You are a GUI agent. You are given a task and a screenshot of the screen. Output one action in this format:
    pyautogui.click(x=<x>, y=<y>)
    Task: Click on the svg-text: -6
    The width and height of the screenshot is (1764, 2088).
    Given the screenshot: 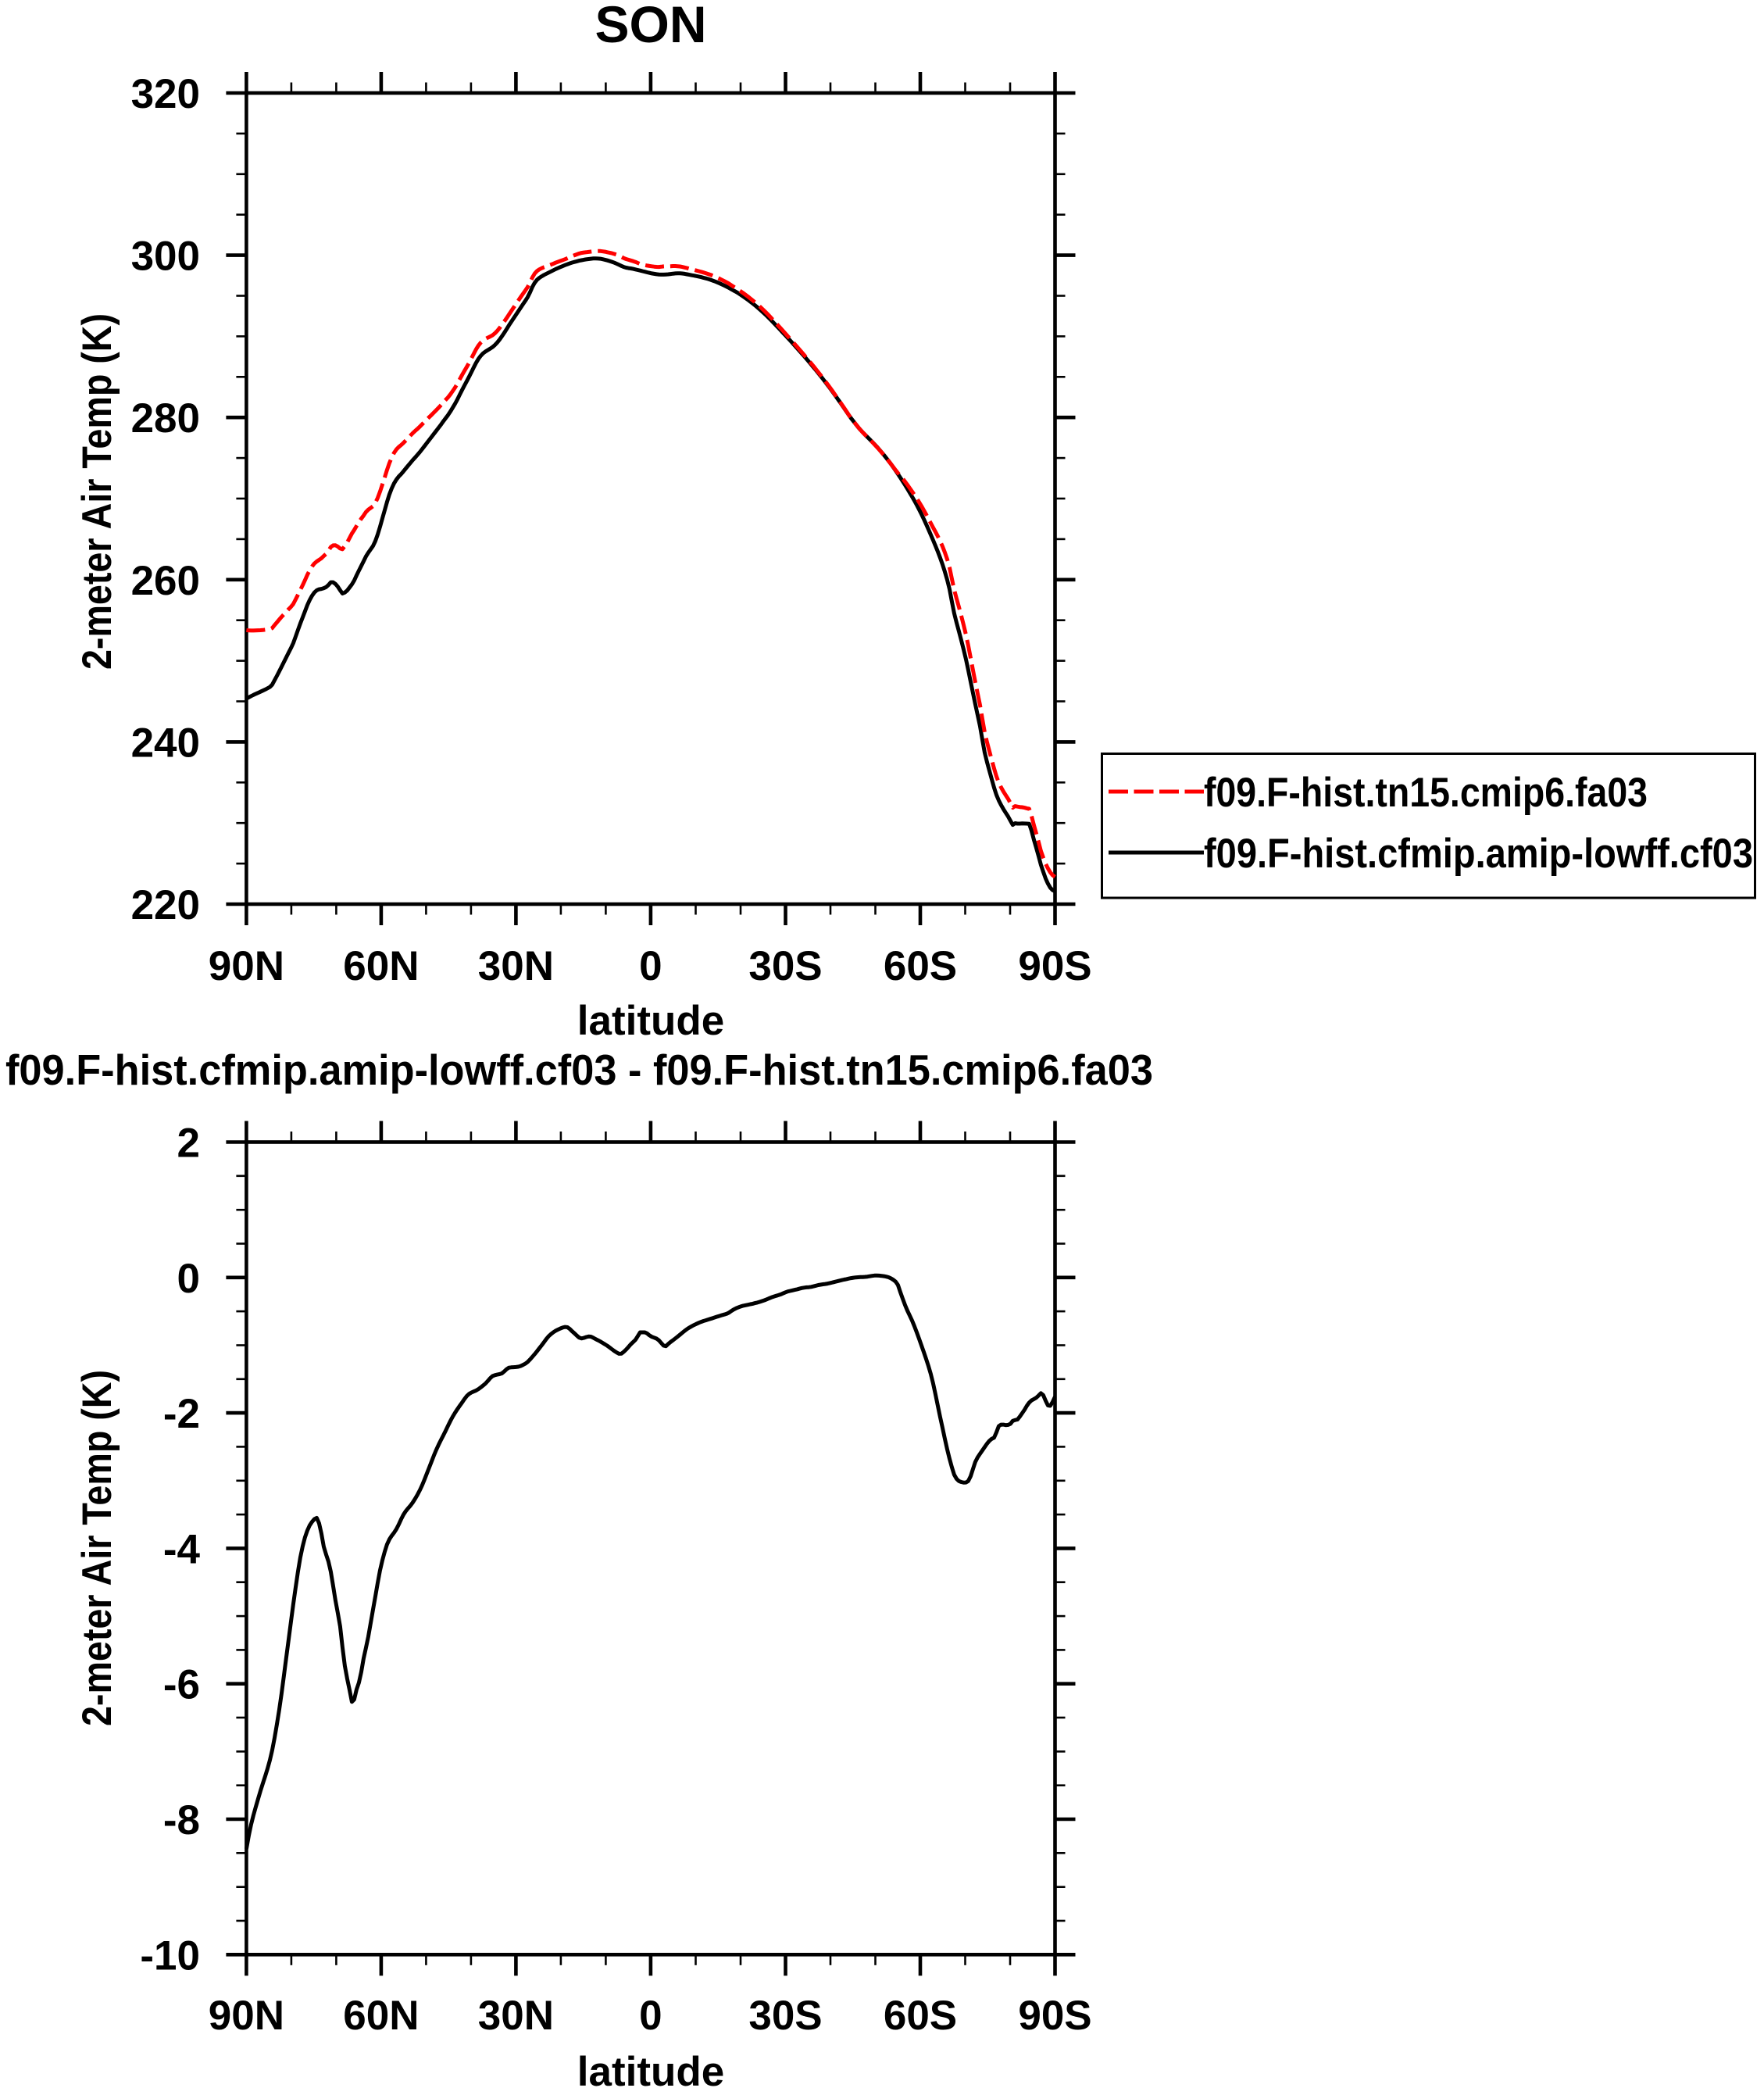 What is the action you would take?
    pyautogui.click(x=182, y=1685)
    